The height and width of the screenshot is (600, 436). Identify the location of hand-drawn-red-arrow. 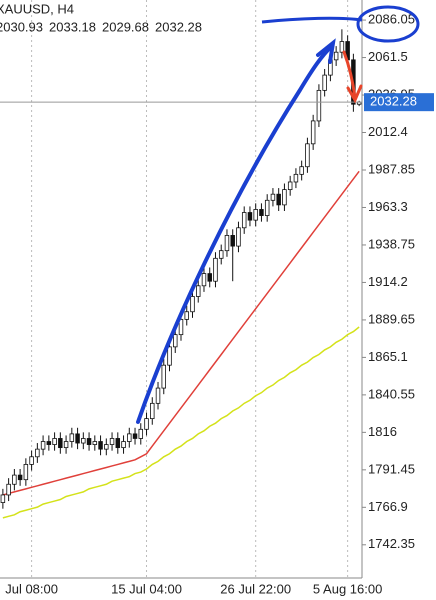
(352, 77).